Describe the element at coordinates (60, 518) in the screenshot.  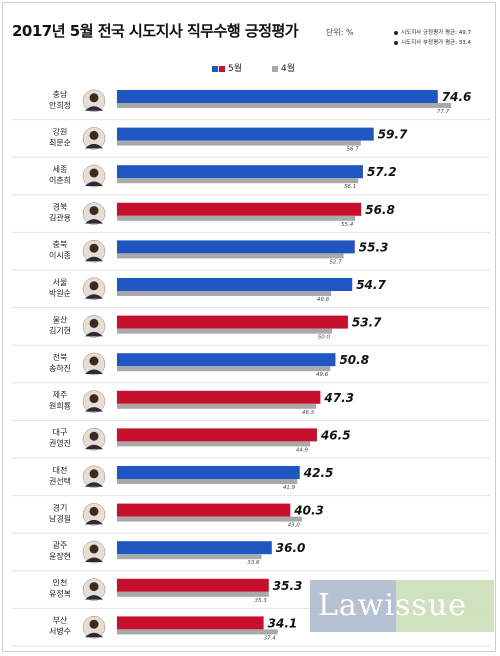
I see `governor-name: 남경필` at that location.